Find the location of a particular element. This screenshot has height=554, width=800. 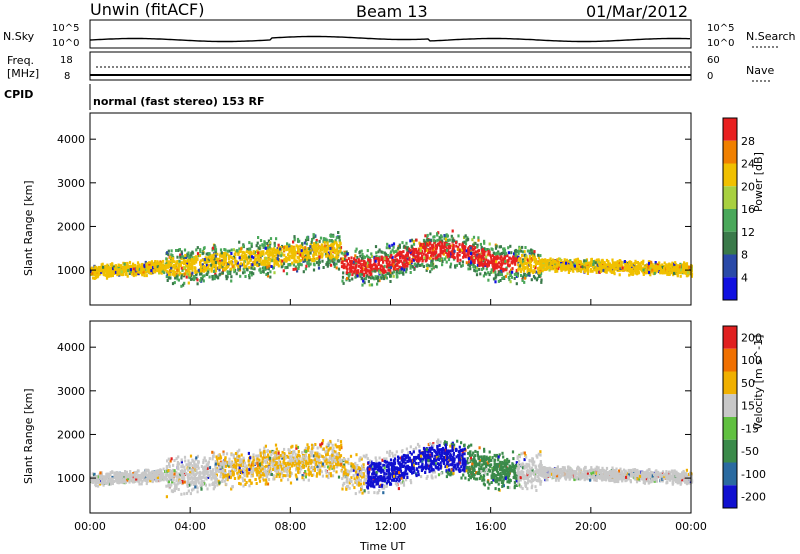

power-ytick-1: 2000 is located at coordinates (71, 226).